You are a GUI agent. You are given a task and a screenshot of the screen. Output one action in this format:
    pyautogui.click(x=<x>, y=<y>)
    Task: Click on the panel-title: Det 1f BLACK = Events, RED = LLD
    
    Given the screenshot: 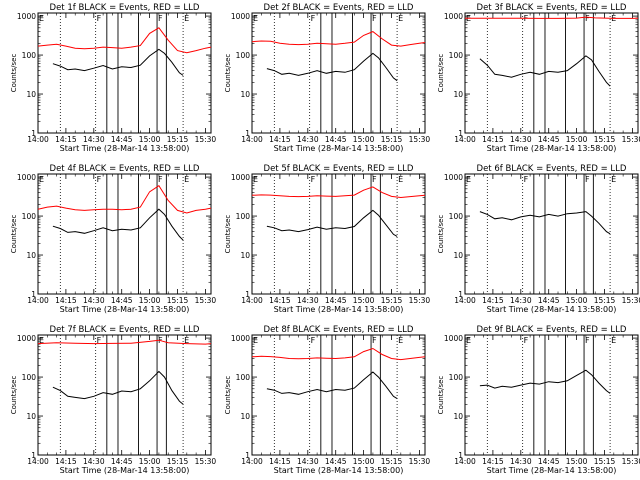 What is the action you would take?
    pyautogui.click(x=125, y=8)
    